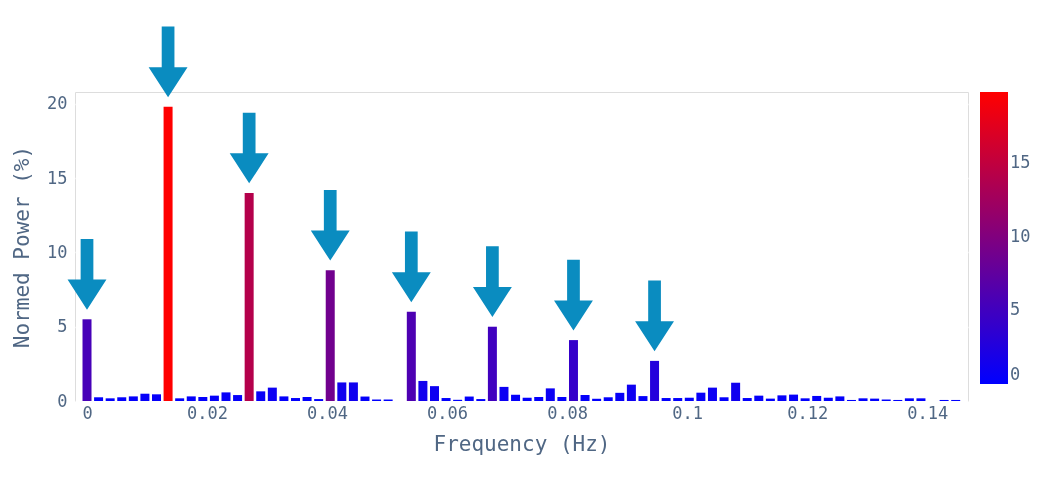 Image resolution: width=1051 pixels, height=488 pixels. Describe the element at coordinates (22, 247) in the screenshot. I see `y-axis-title: Normed Power (%)` at that location.